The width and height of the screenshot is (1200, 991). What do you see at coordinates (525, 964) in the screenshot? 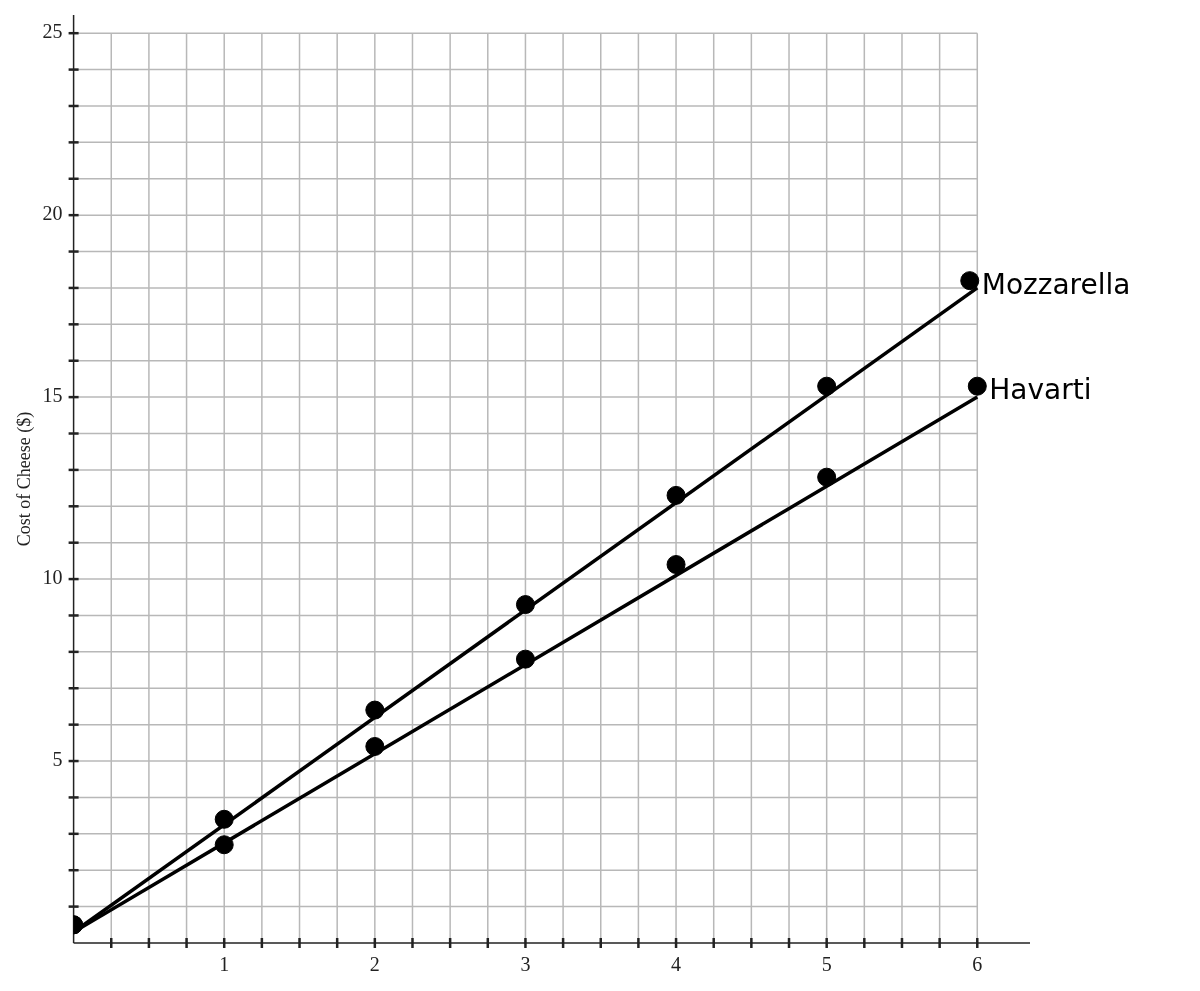
I see `x-tick-label: 3` at bounding box center [525, 964].